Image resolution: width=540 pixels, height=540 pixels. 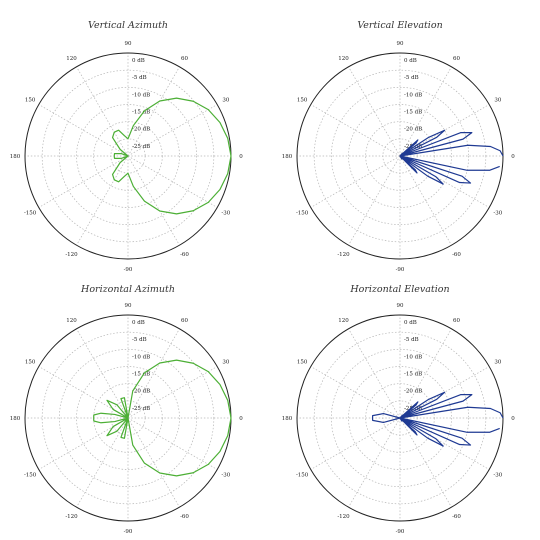 I want to click on chart-title: Horizontal Elevation, so click(x=399, y=289).